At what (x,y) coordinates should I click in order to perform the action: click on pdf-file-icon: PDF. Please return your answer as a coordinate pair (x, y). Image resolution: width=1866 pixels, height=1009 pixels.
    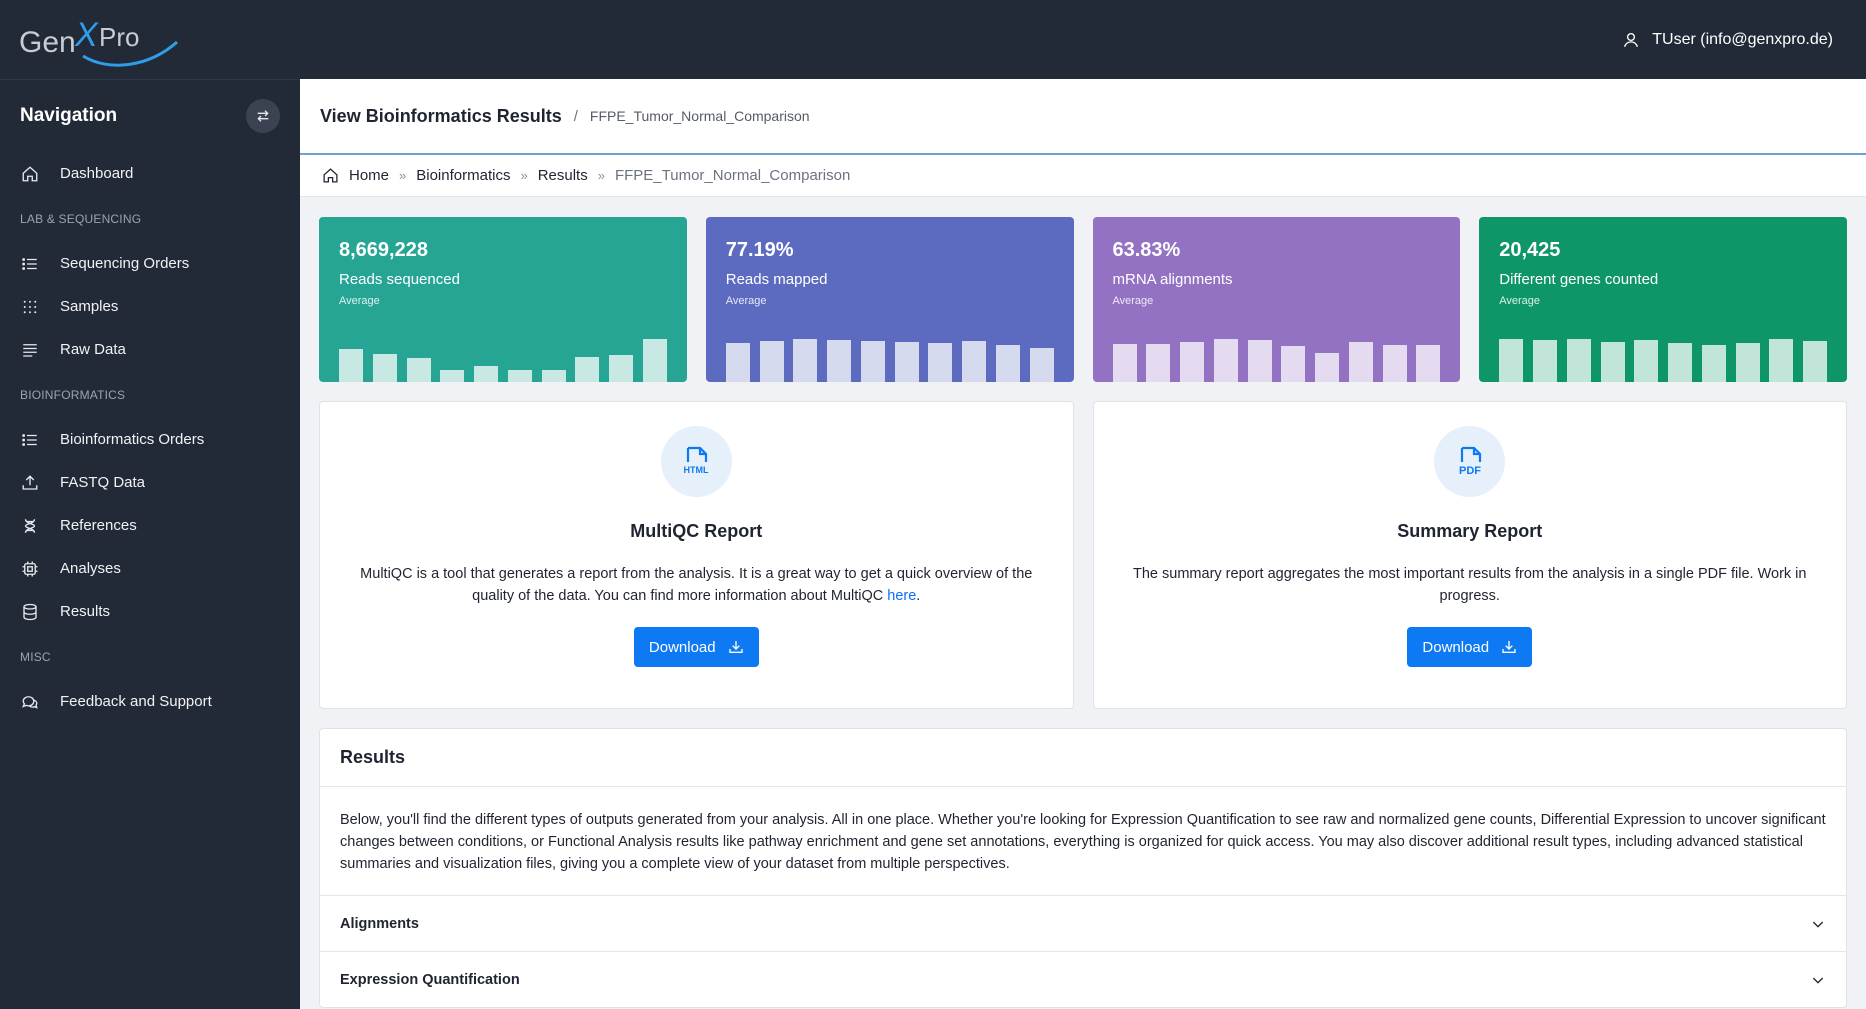
    Looking at the image, I should click on (1470, 461).